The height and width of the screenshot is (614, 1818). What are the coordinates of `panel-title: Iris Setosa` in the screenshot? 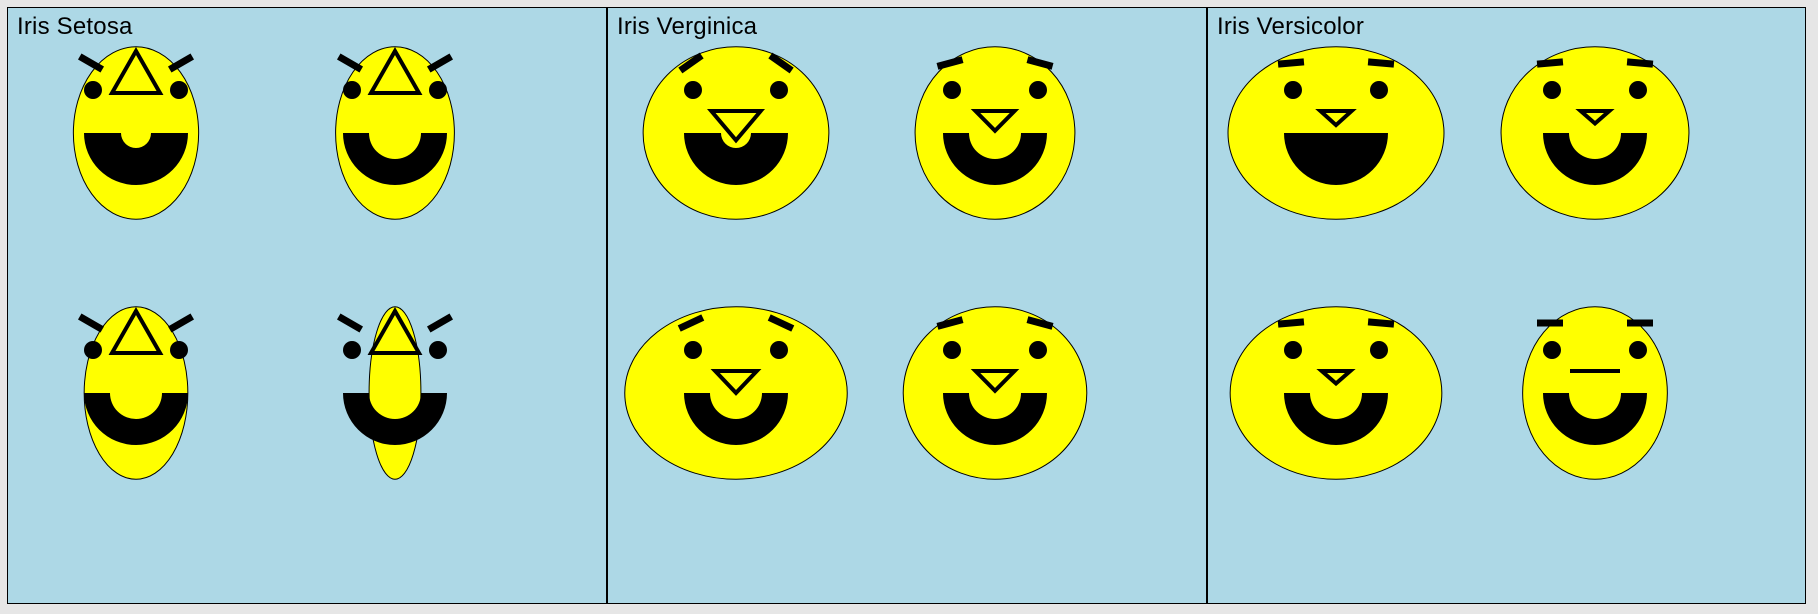 It's located at (75, 26).